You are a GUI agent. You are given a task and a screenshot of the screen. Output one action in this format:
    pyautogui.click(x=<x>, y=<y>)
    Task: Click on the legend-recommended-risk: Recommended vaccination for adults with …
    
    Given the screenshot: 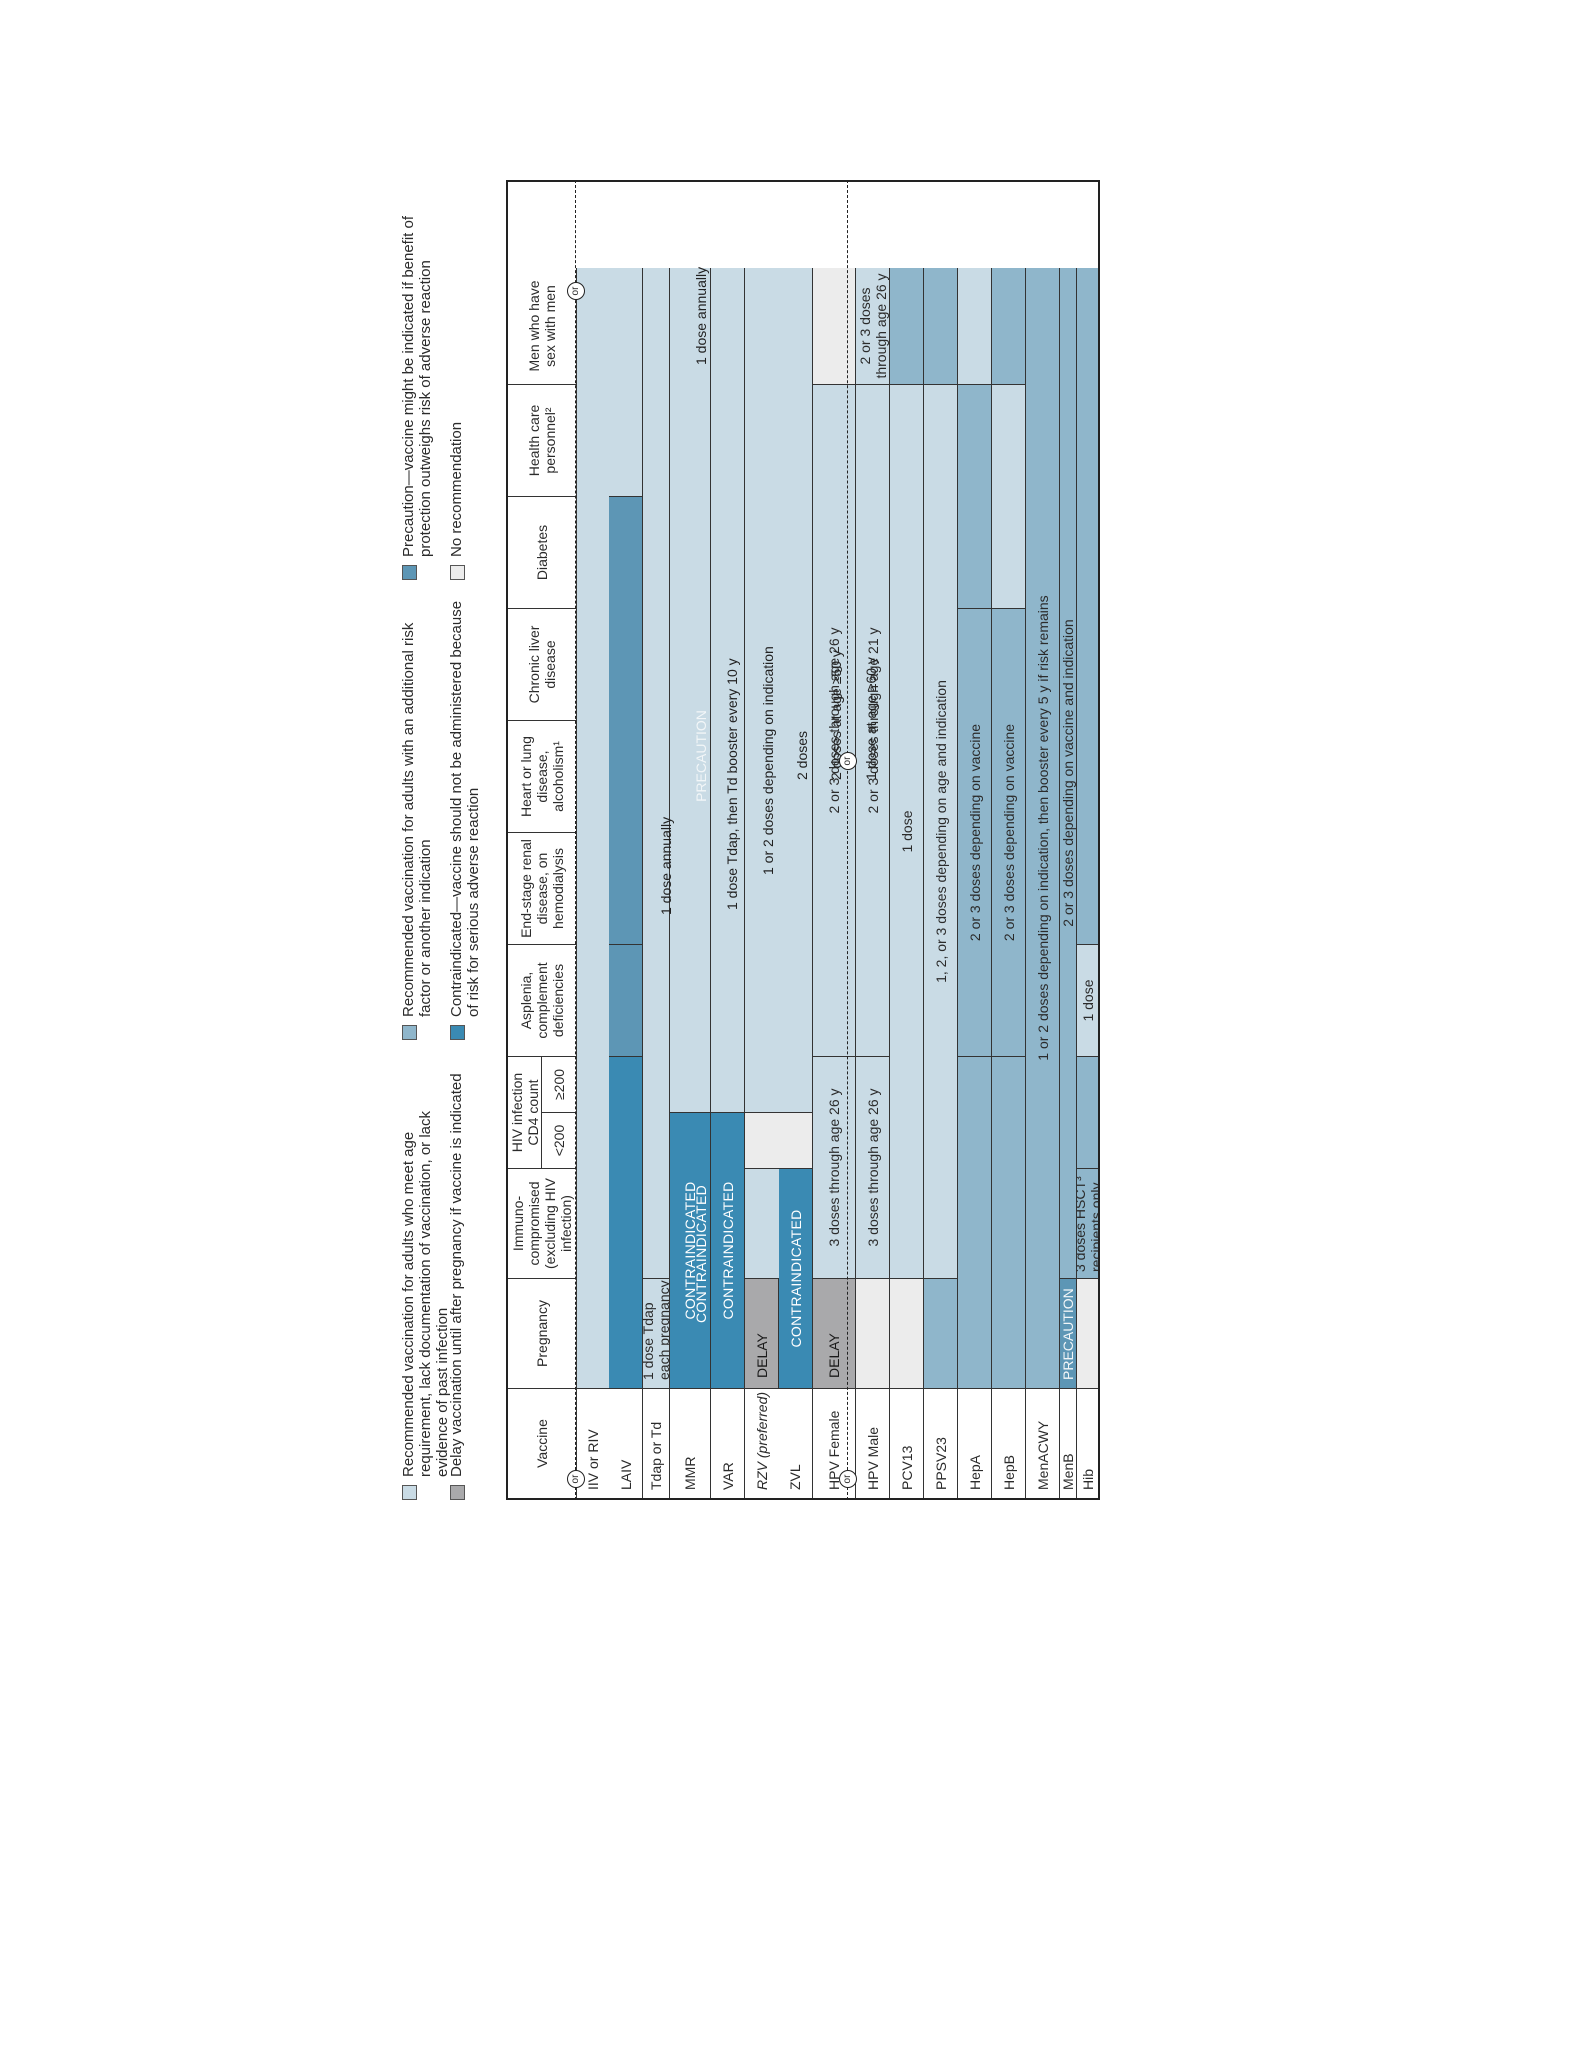 What is the action you would take?
    pyautogui.click(x=417, y=820)
    